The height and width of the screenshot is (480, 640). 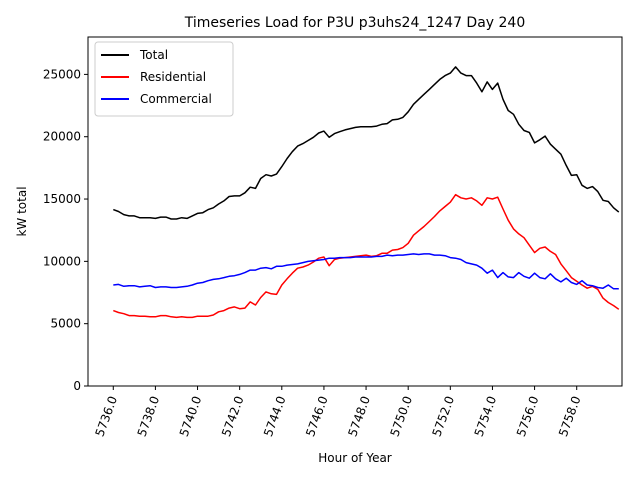 What do you see at coordinates (176, 99) in the screenshot?
I see `legend-label-commercial: Commercial` at bounding box center [176, 99].